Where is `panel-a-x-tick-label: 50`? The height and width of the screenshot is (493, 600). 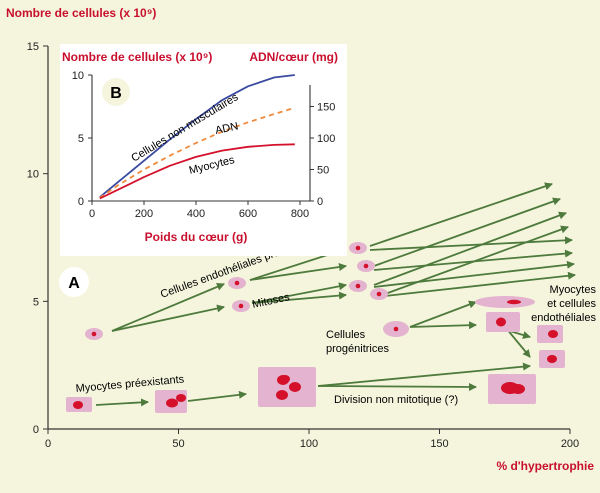
panel-a-x-tick-label: 50 is located at coordinates (178, 444).